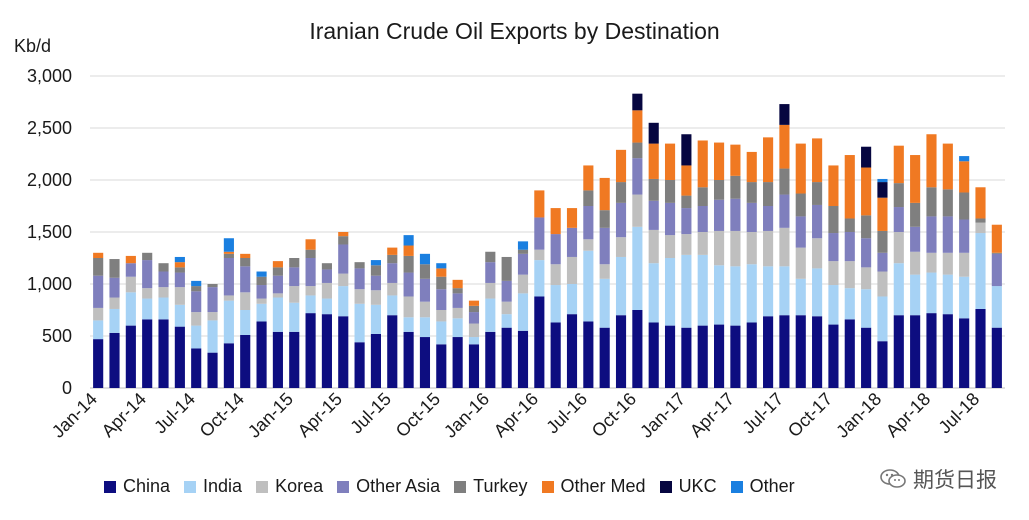  I want to click on legend-item: Other, so click(762, 486).